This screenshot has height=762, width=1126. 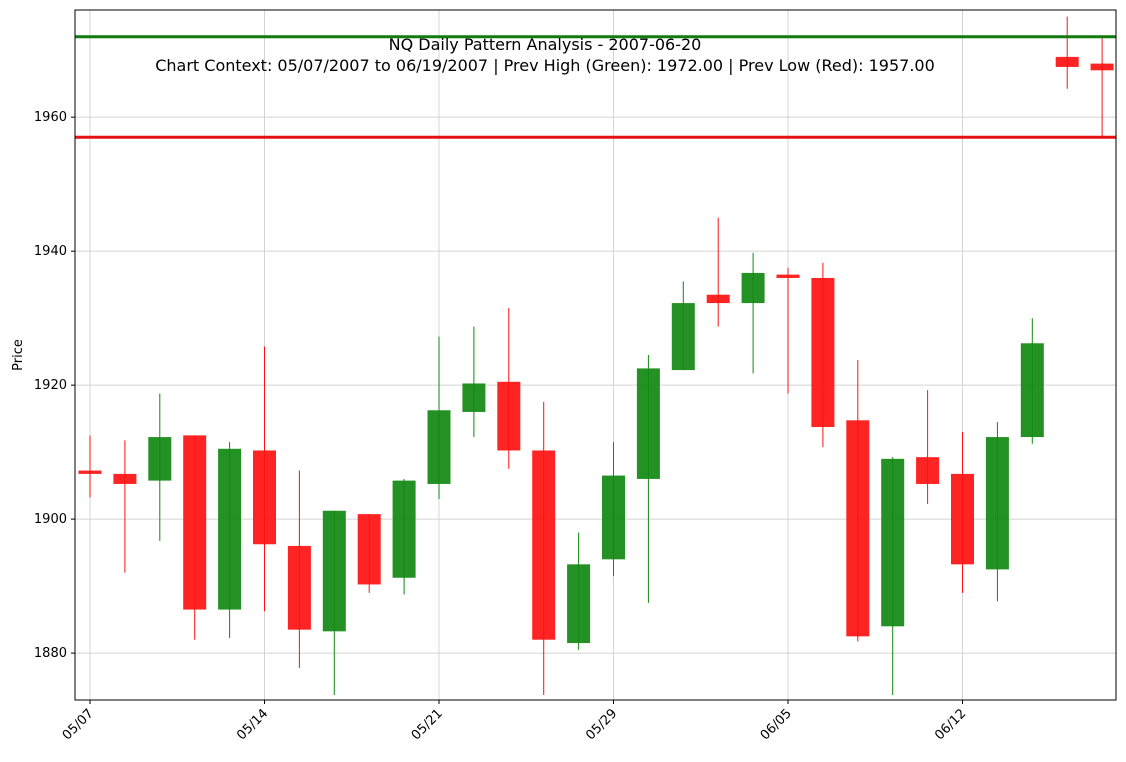 I want to click on y-axis: 1880 1900 1920 1940 1960, so click(x=54, y=385).